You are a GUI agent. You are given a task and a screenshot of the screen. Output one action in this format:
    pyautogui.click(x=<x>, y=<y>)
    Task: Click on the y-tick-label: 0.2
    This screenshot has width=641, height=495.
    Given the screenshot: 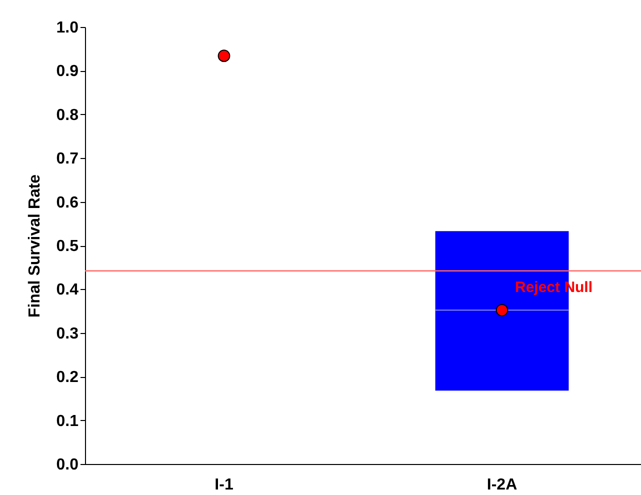 What is the action you would take?
    pyautogui.click(x=67, y=377)
    